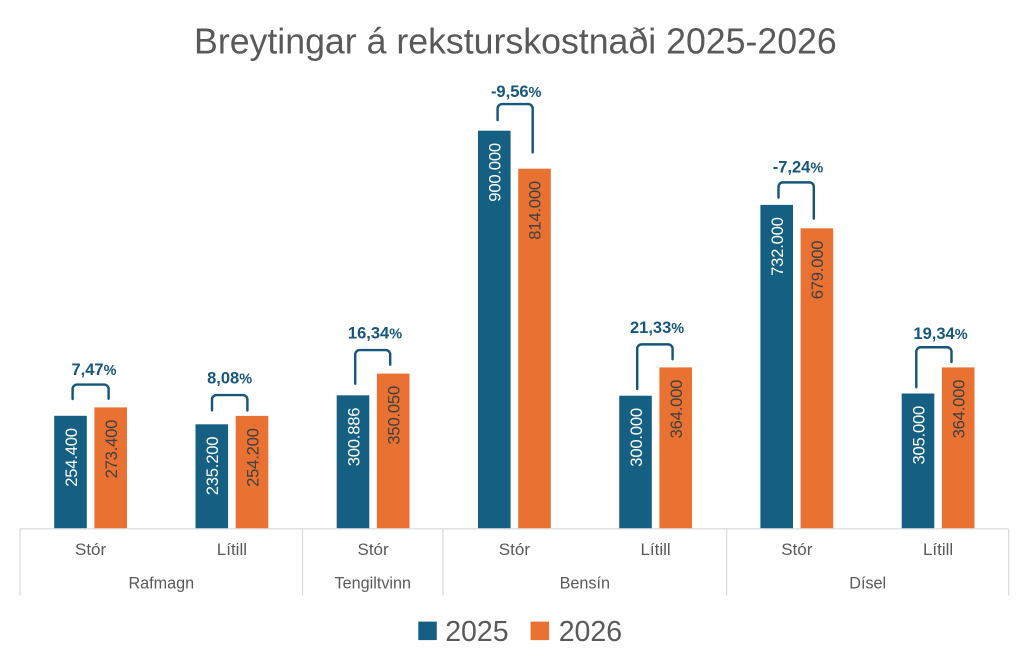  Describe the element at coordinates (373, 584) in the screenshot. I see `svg-text: Tengiltvinn` at that location.